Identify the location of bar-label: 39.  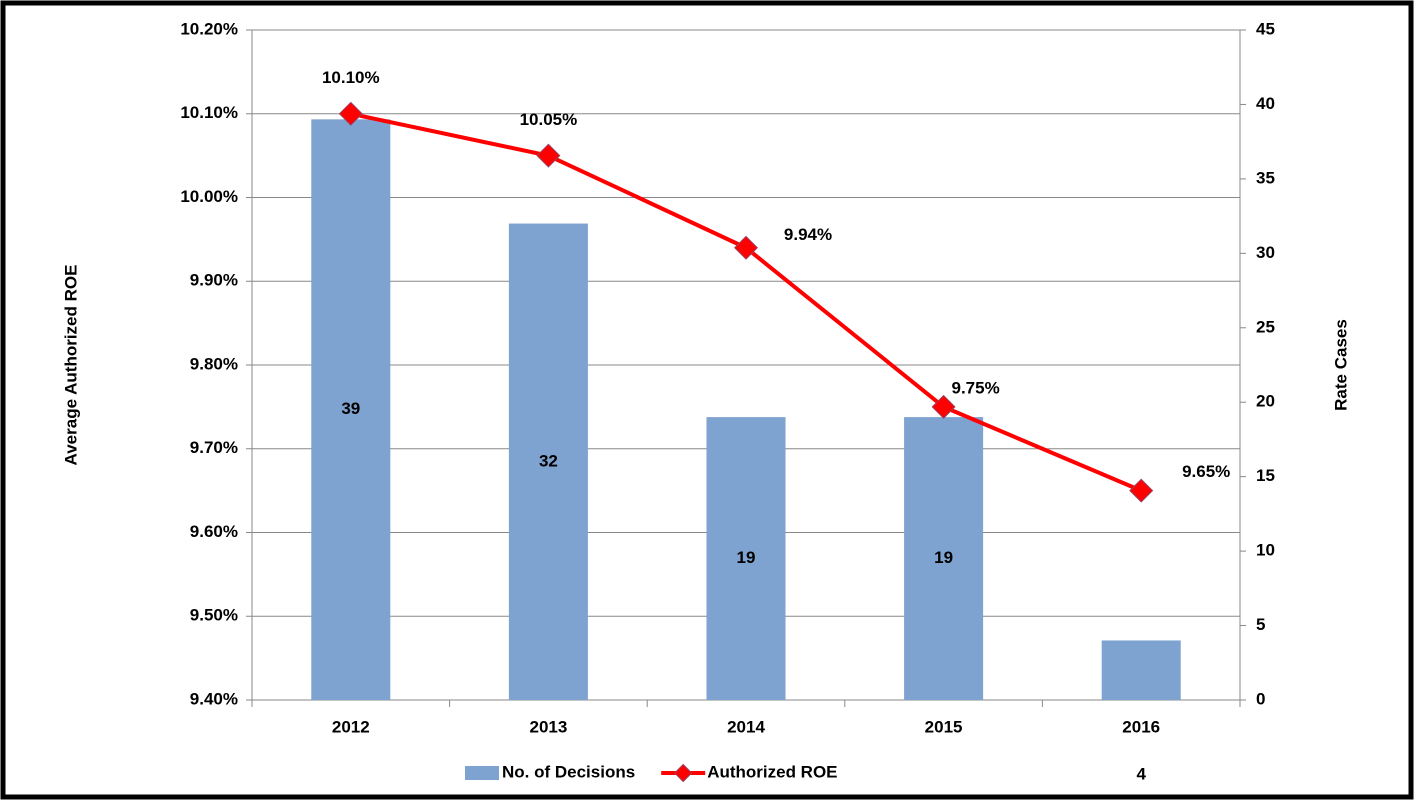
(350, 408).